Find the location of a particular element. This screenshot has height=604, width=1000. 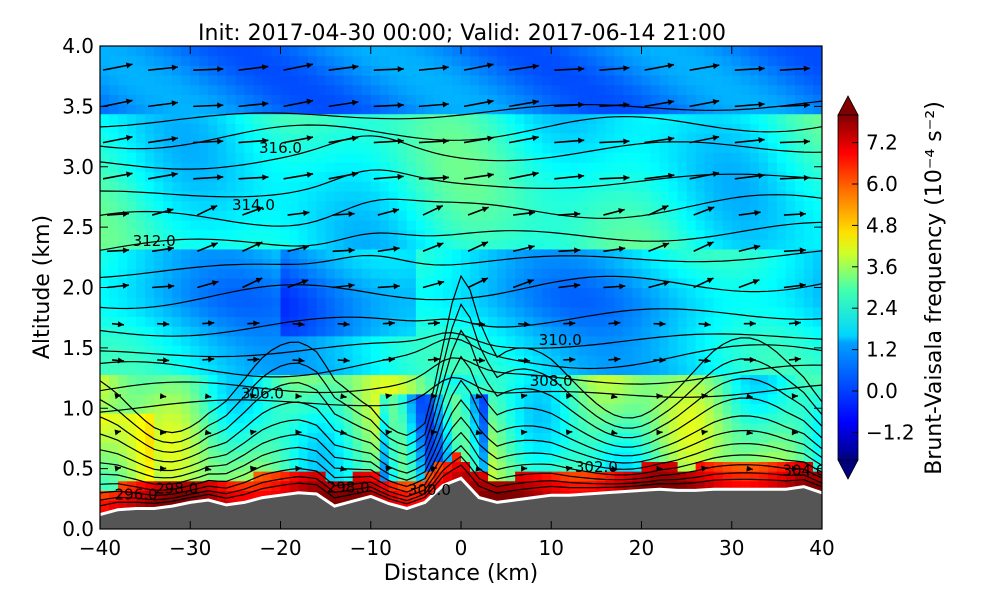

colorbar-tick-label: 7.2 is located at coordinates (882, 143).